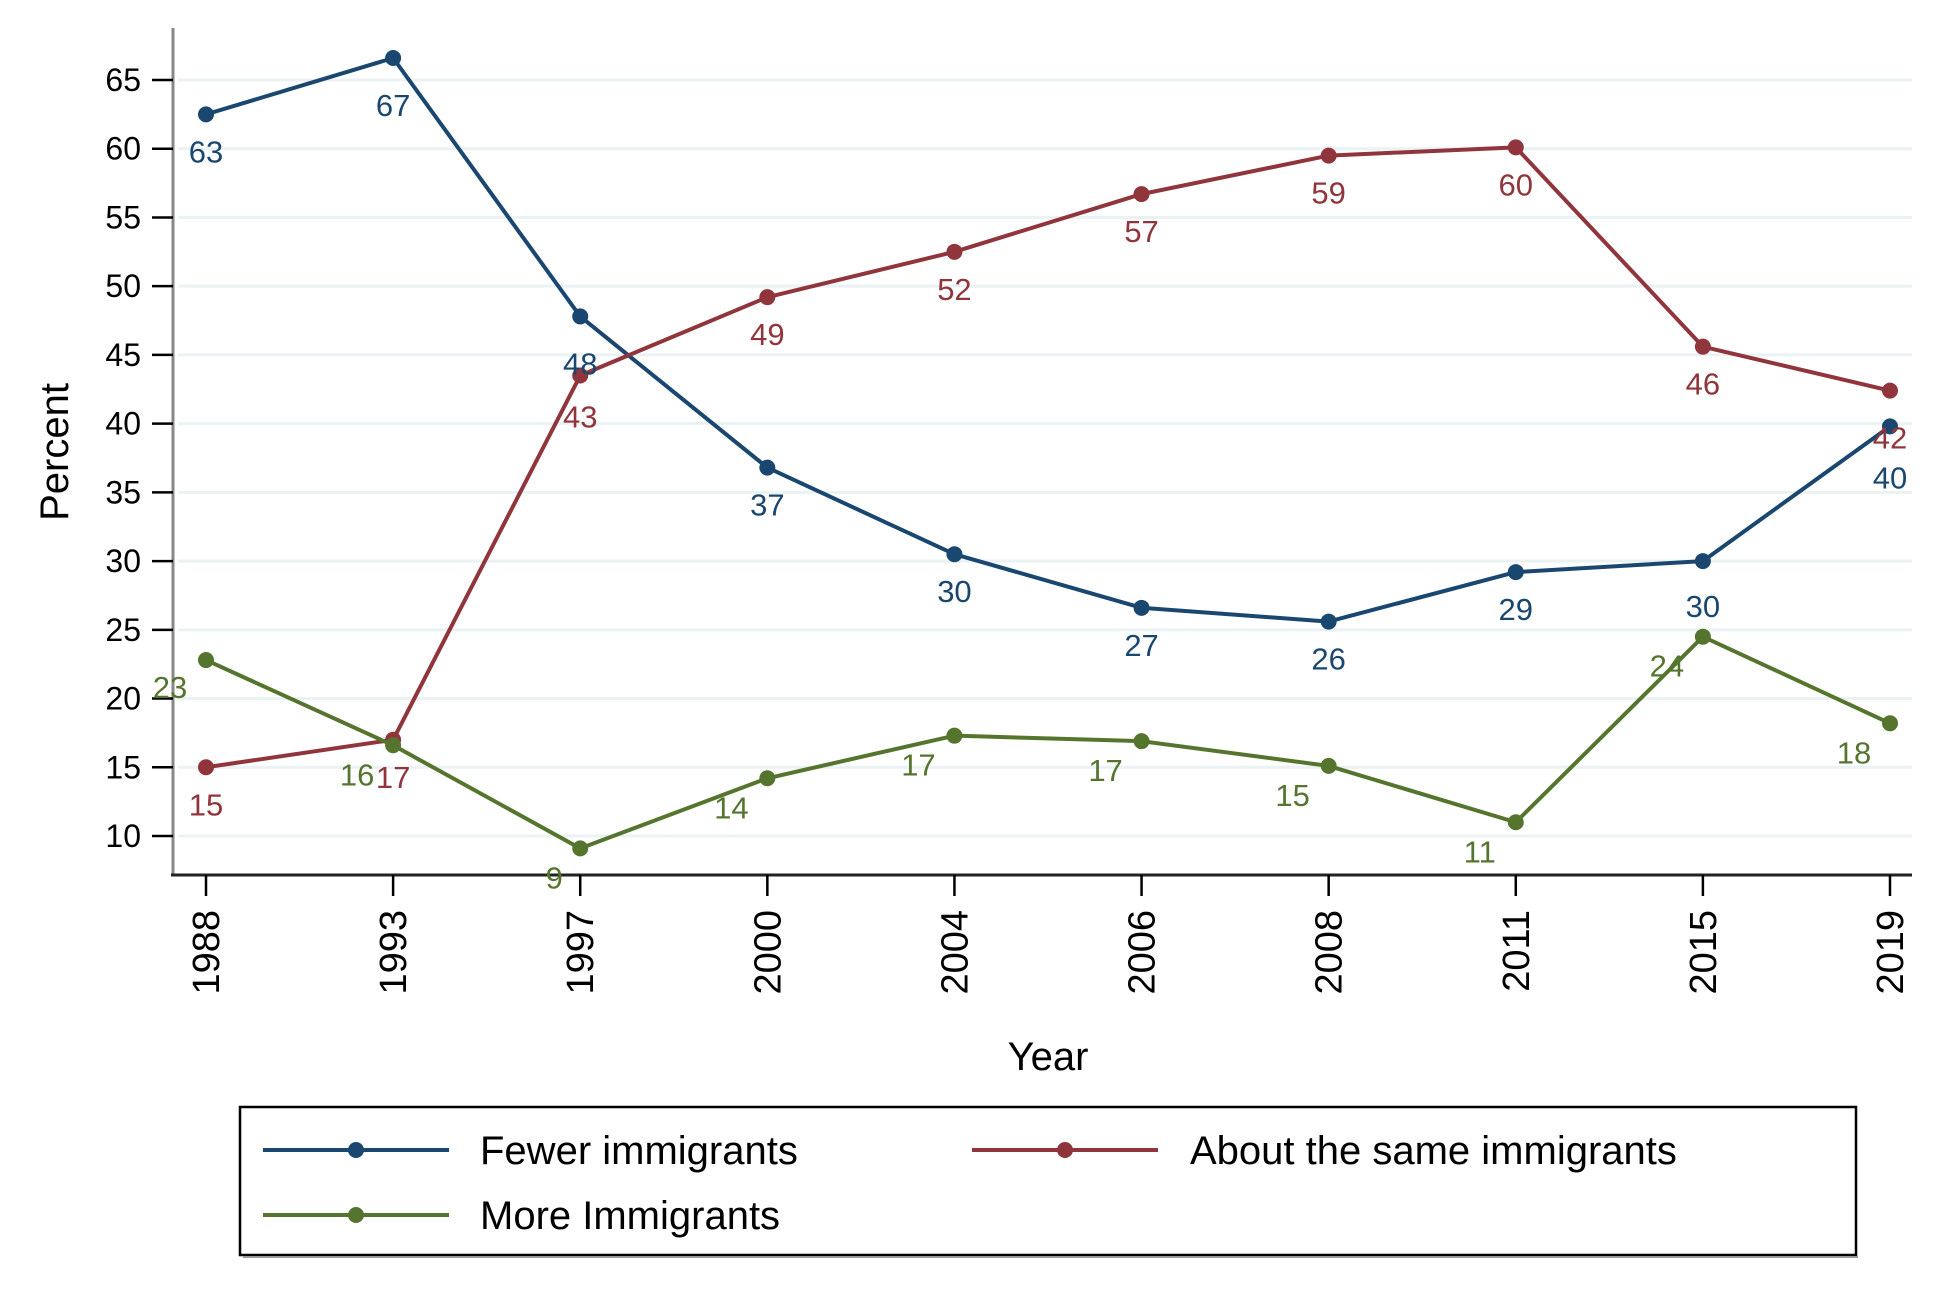  I want to click on data-label: 24, so click(1667, 666).